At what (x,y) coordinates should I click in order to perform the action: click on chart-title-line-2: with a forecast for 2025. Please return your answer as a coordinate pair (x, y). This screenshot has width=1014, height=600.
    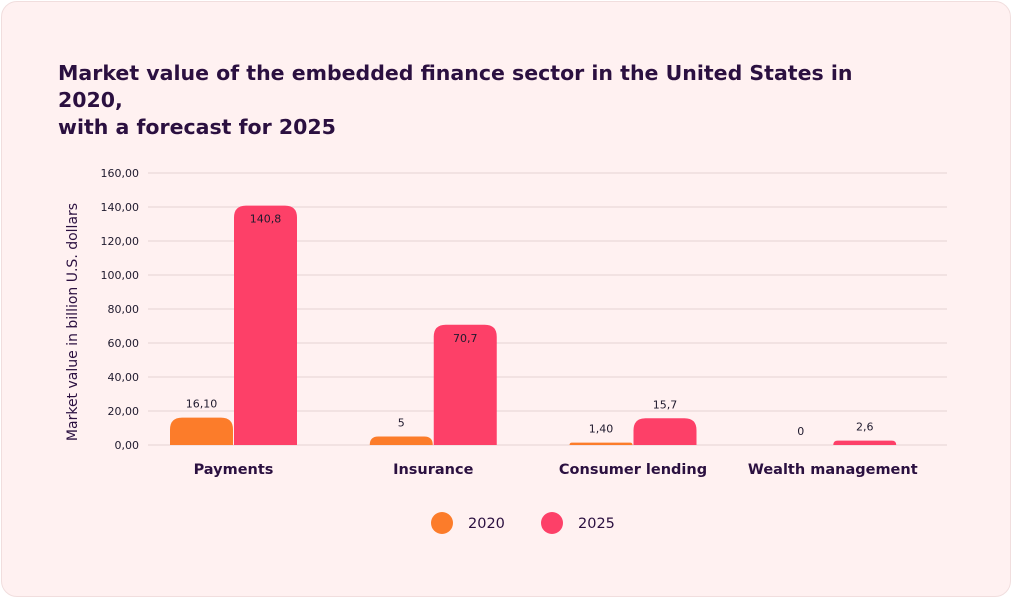
    Looking at the image, I should click on (197, 127).